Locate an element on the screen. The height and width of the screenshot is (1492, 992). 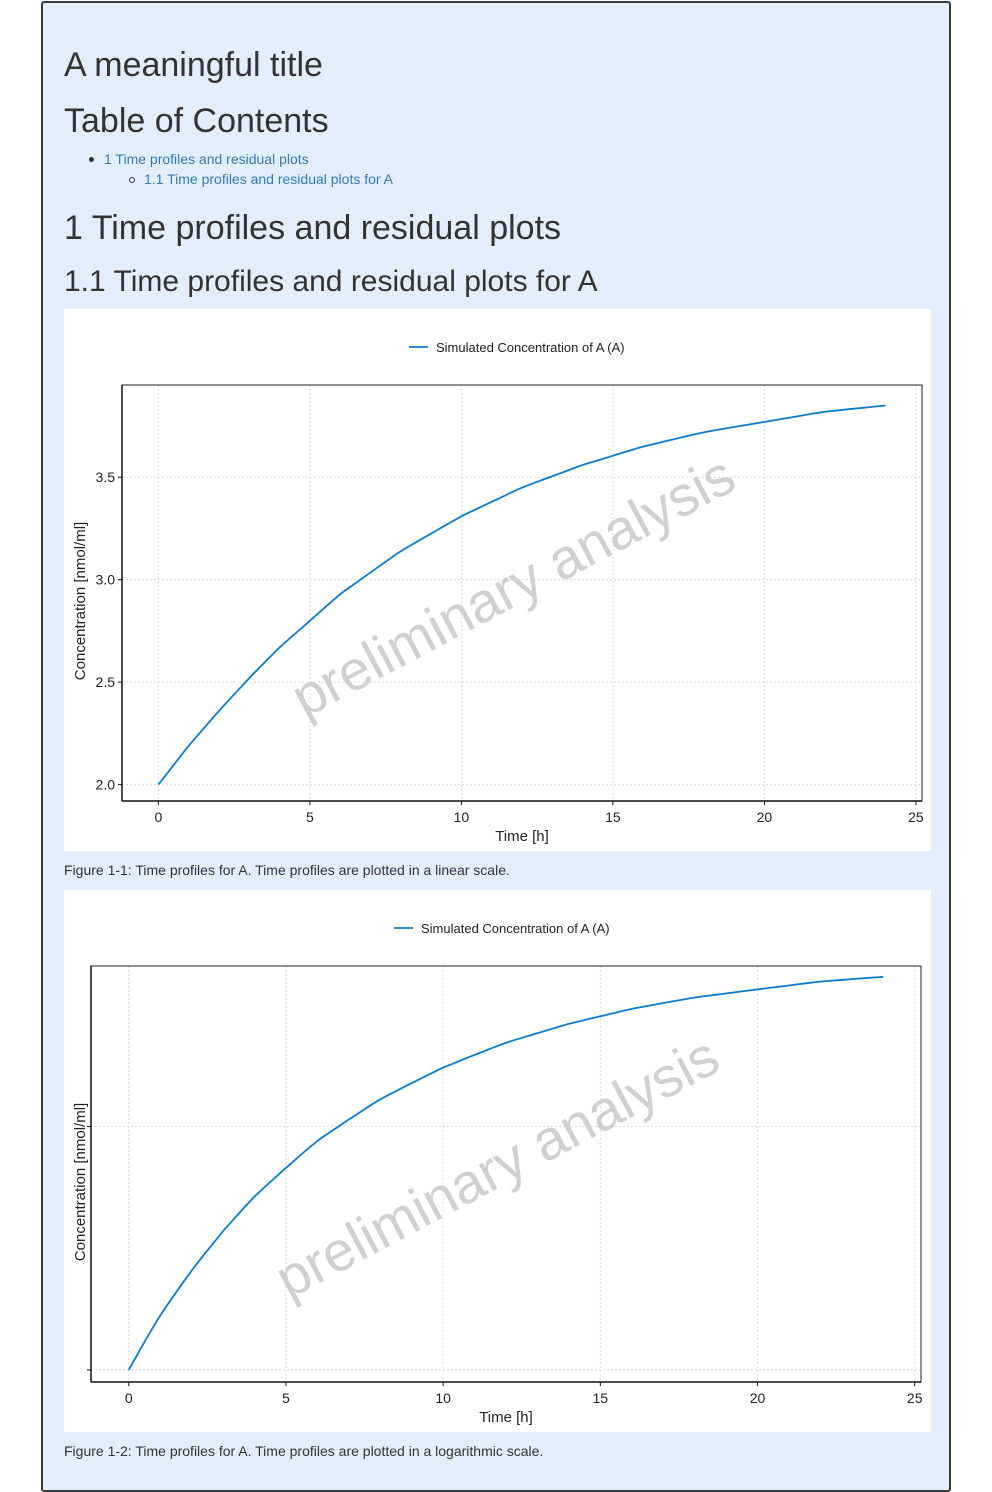
watermark: preliminary analysis is located at coordinates (497, 1167).